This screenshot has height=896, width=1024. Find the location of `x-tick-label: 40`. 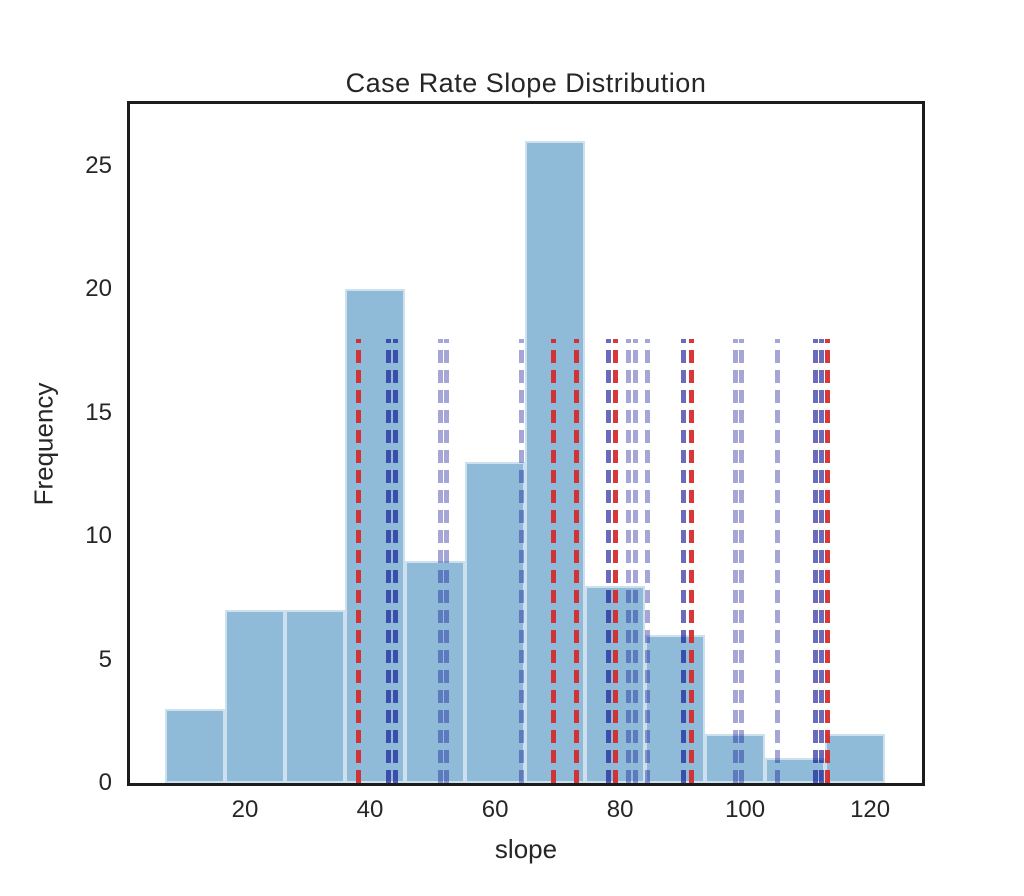

x-tick-label: 40 is located at coordinates (370, 809).